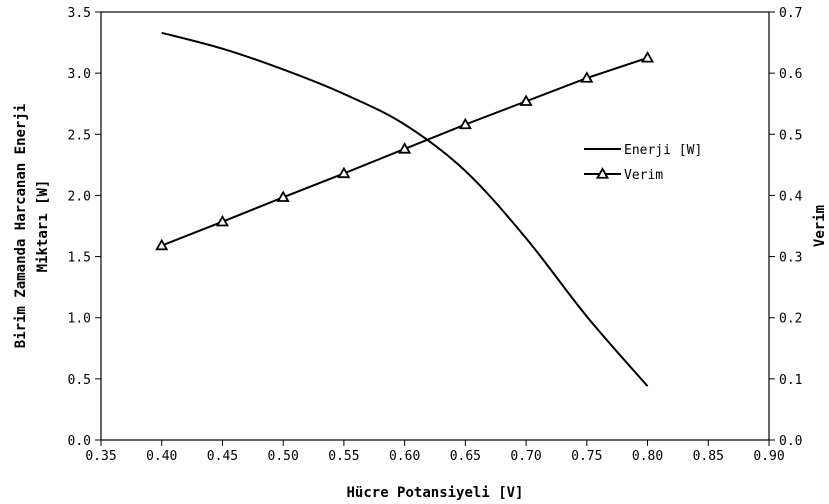 This screenshot has height=504, width=829. I want to click on y-right-tick-label: 0.5, so click(790, 135).